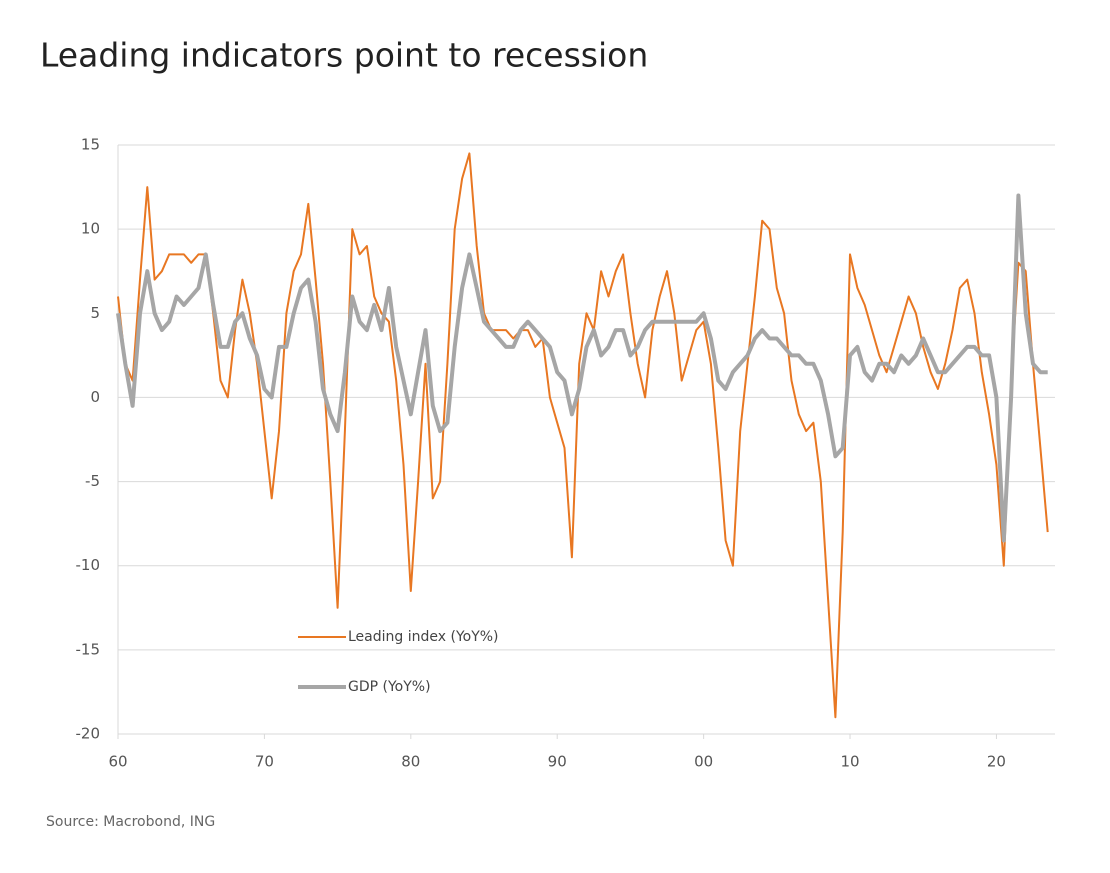 The image size is (1110, 873). I want to click on x-tick-label: 80, so click(410, 762).